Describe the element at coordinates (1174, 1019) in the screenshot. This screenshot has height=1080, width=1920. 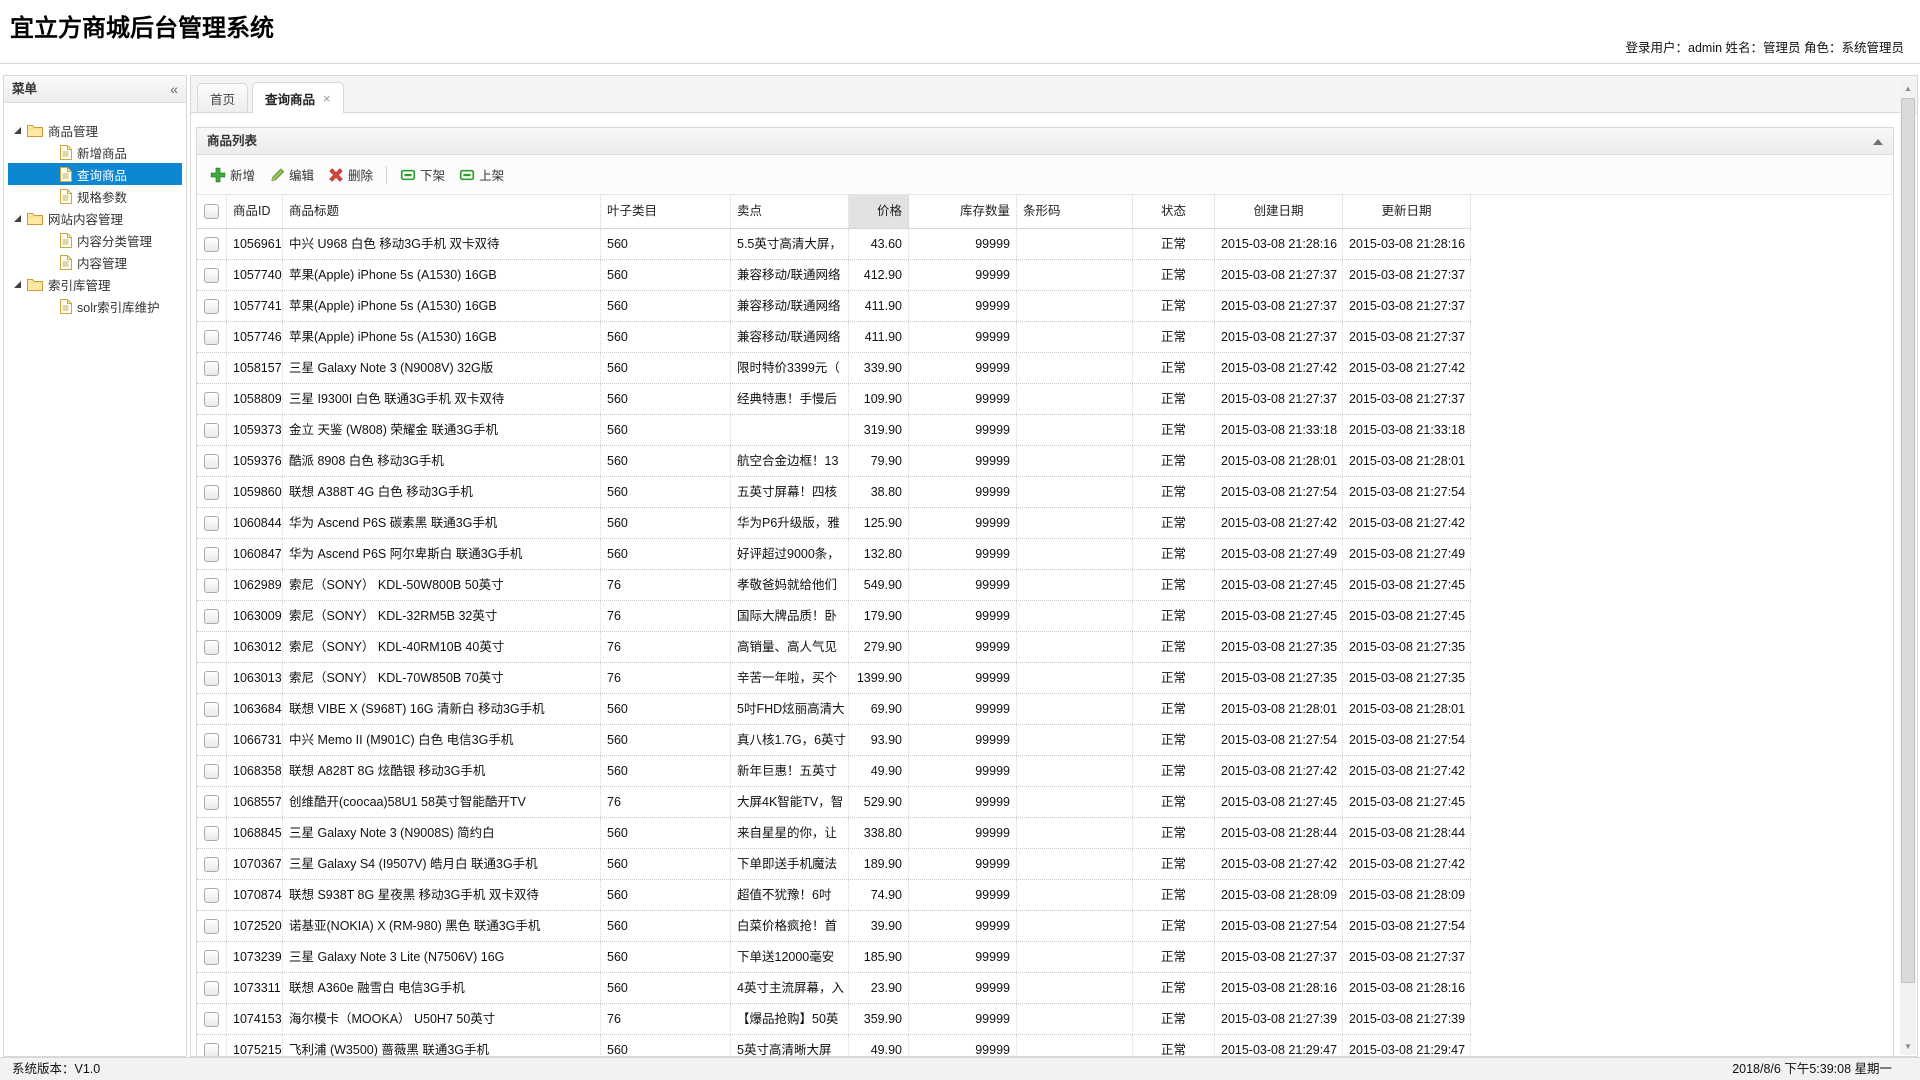
I see `cell-status: 正常` at that location.